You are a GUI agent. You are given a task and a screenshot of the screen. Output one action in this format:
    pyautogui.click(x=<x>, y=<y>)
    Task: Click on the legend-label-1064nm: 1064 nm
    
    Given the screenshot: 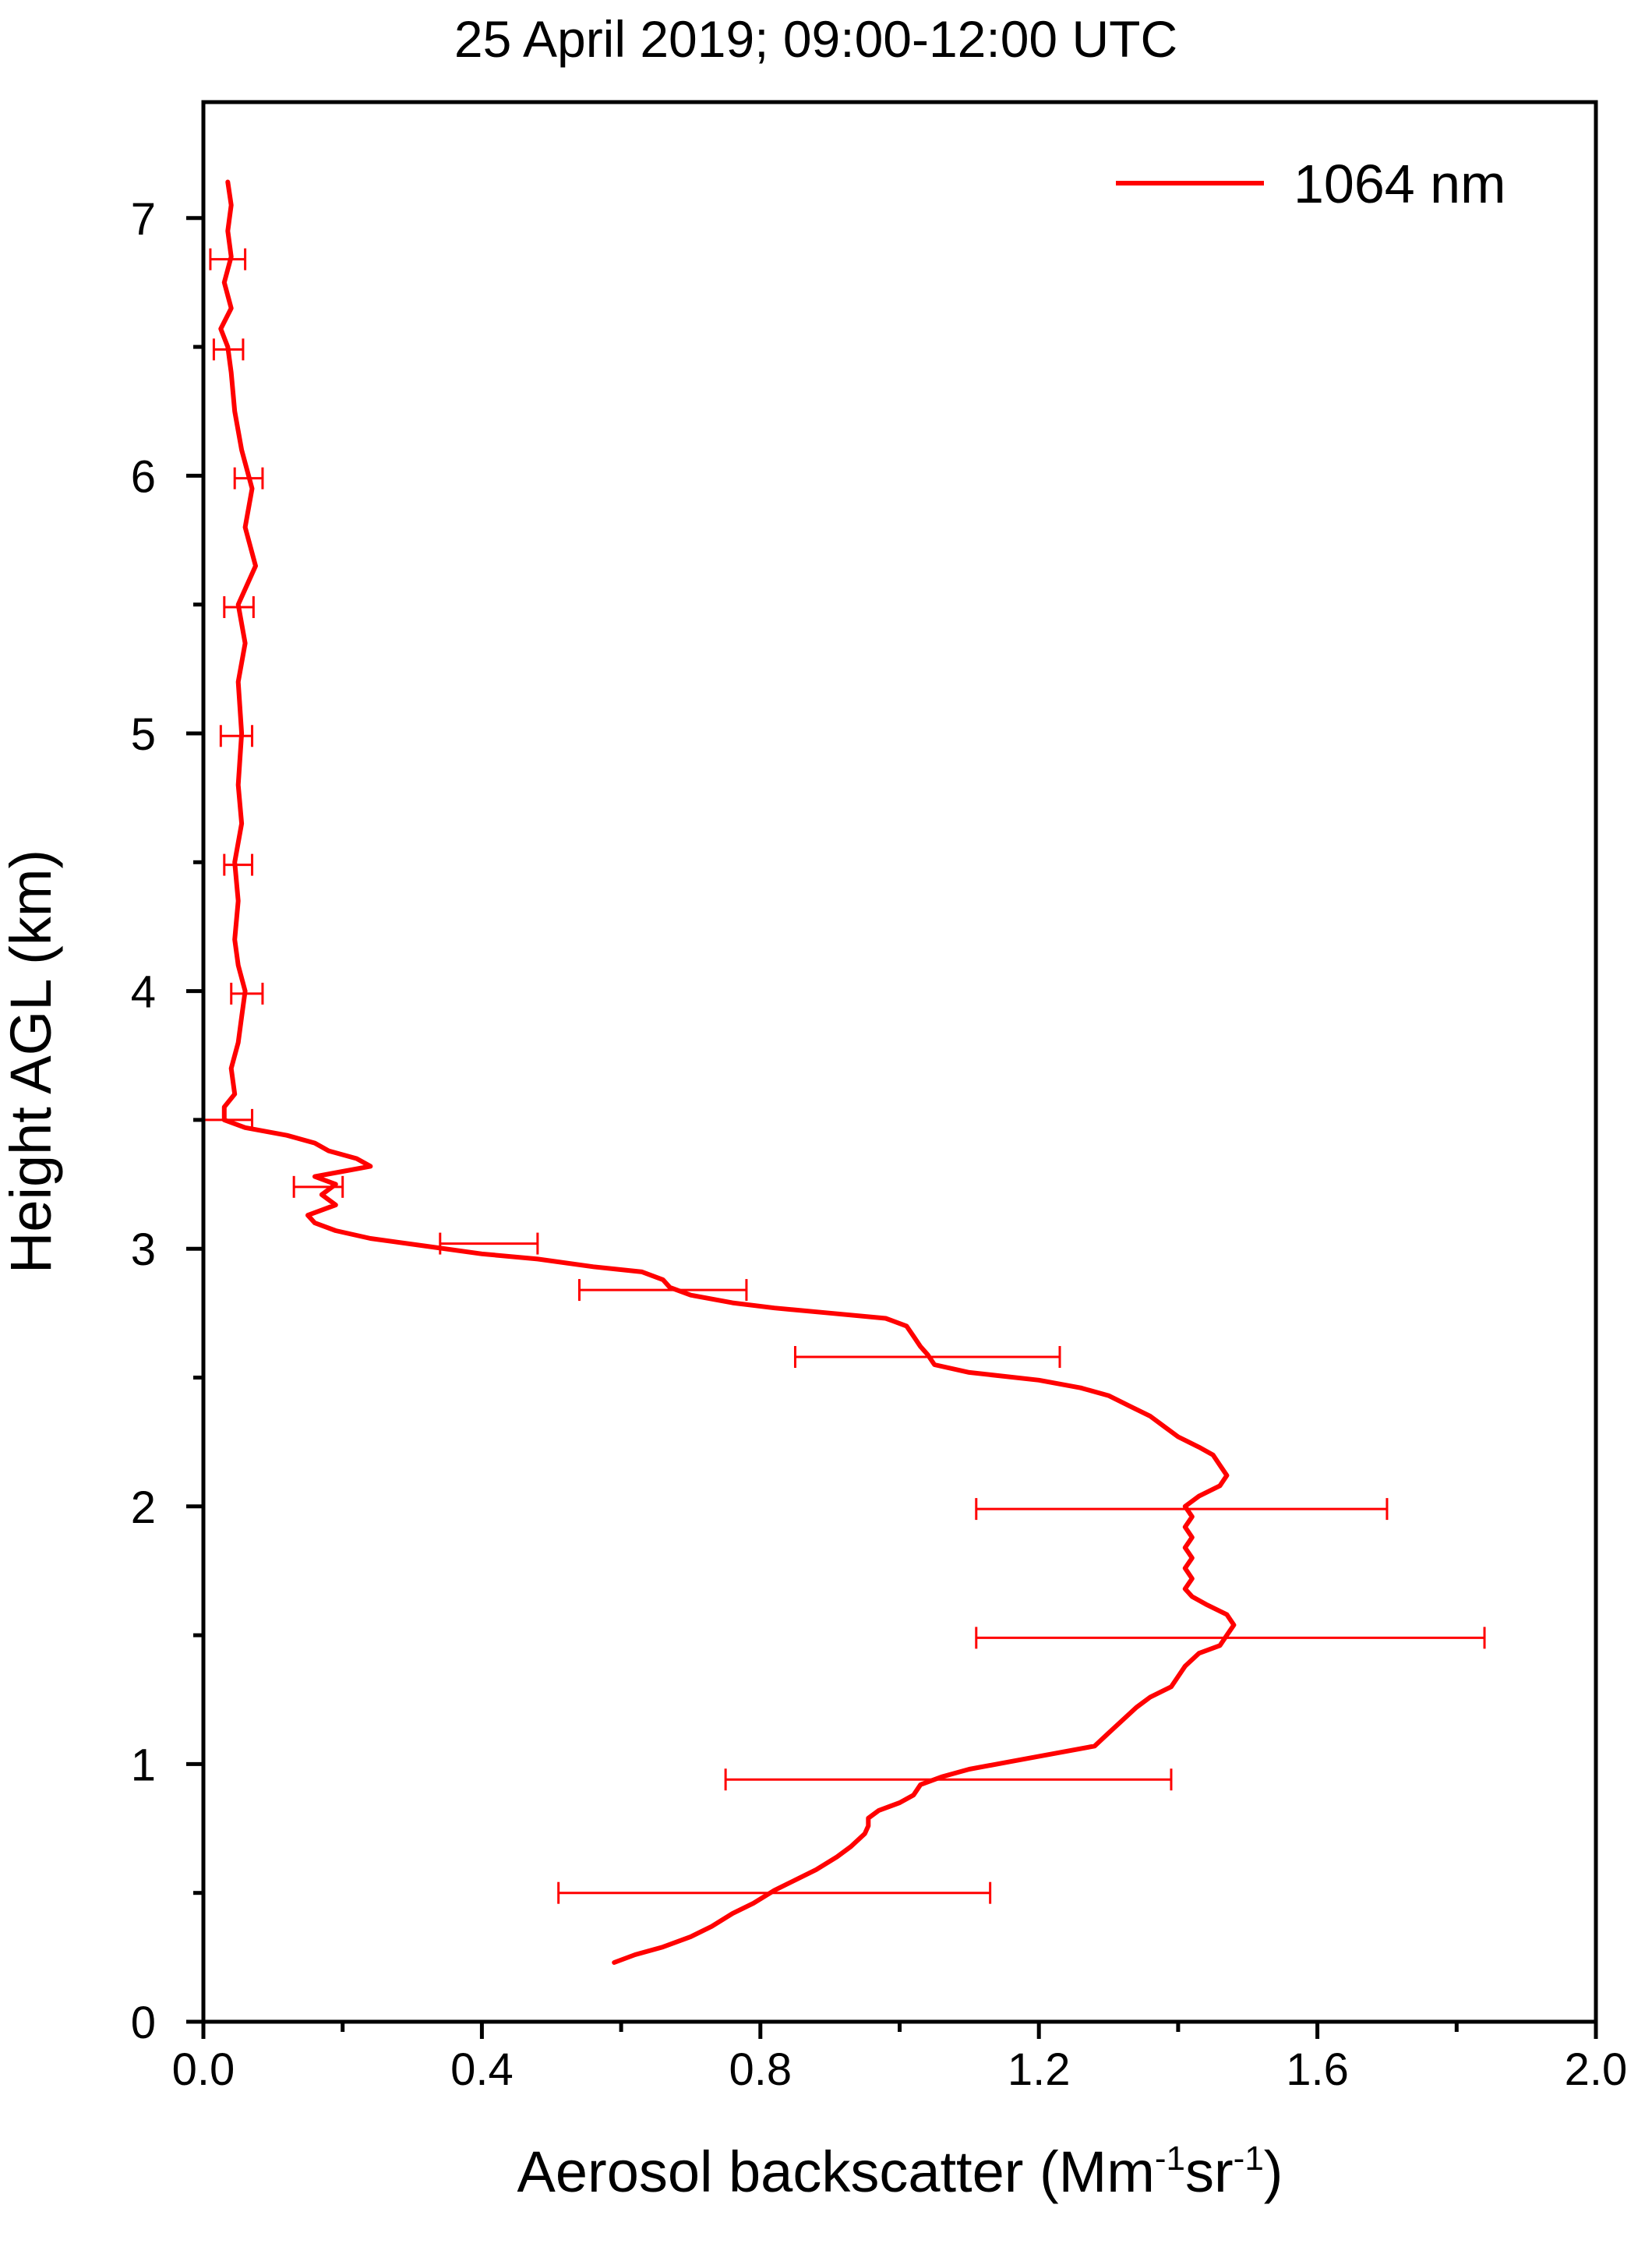 What is the action you would take?
    pyautogui.click(x=1400, y=184)
    